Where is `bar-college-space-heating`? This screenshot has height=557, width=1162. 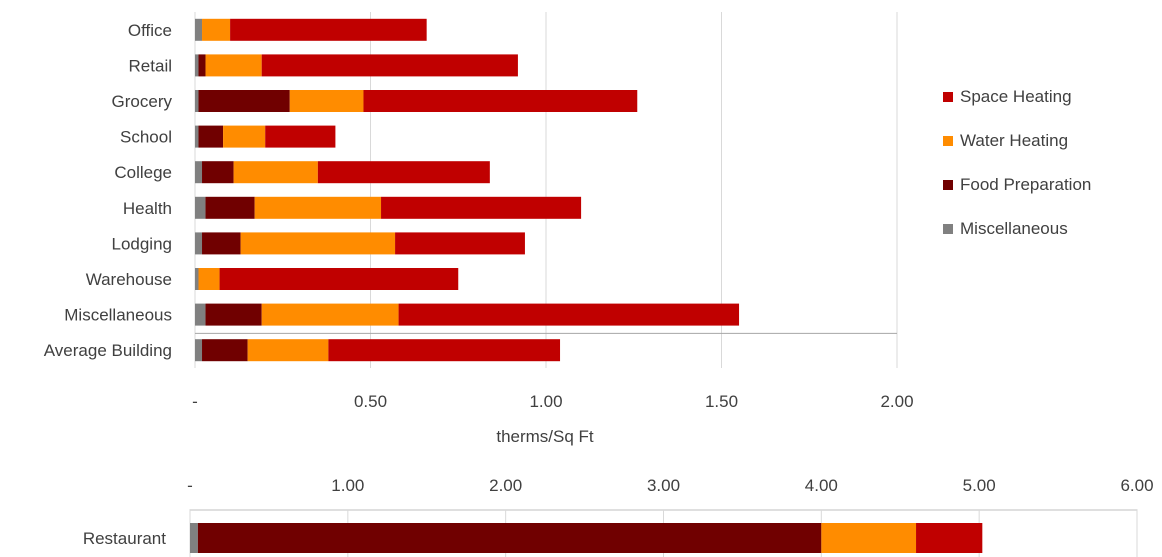 bar-college-space-heating is located at coordinates (403, 172).